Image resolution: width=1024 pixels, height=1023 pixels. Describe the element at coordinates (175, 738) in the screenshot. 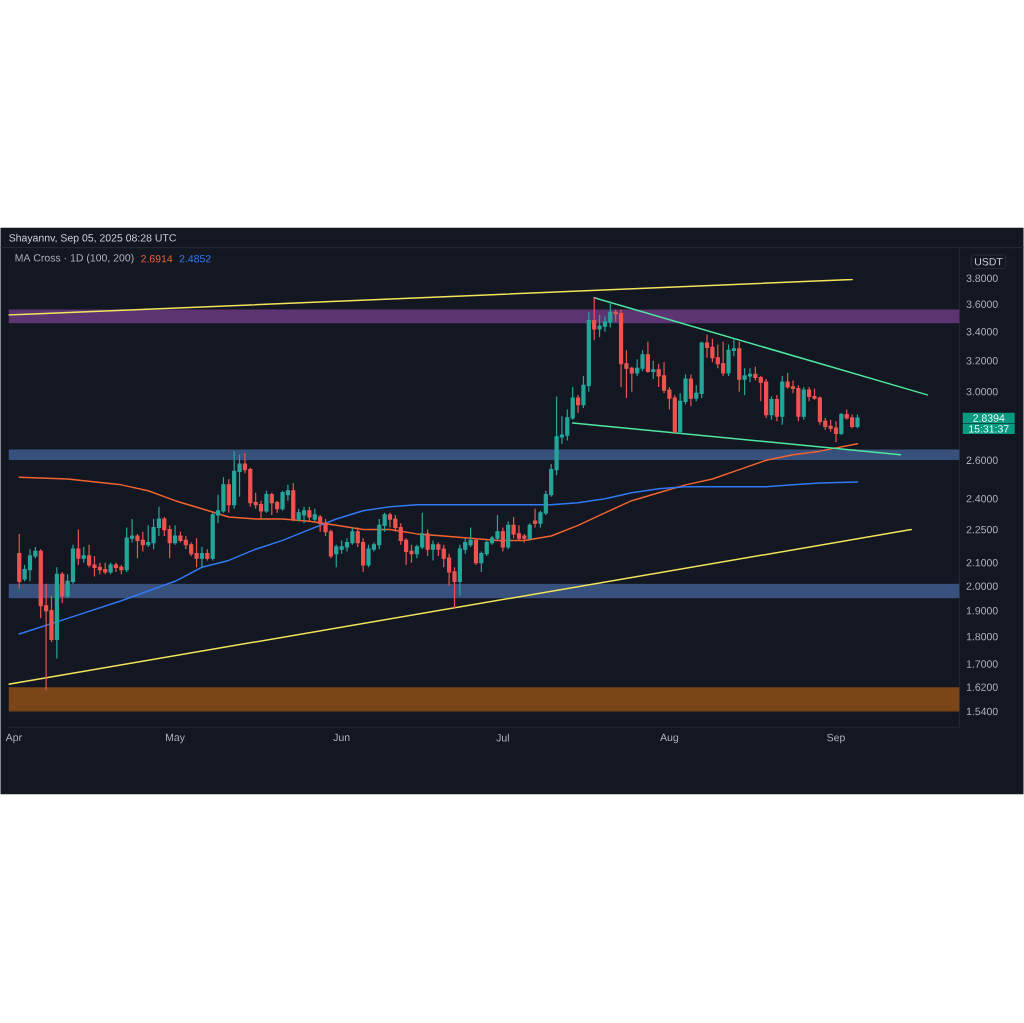

I see `x-tick-label: May` at that location.